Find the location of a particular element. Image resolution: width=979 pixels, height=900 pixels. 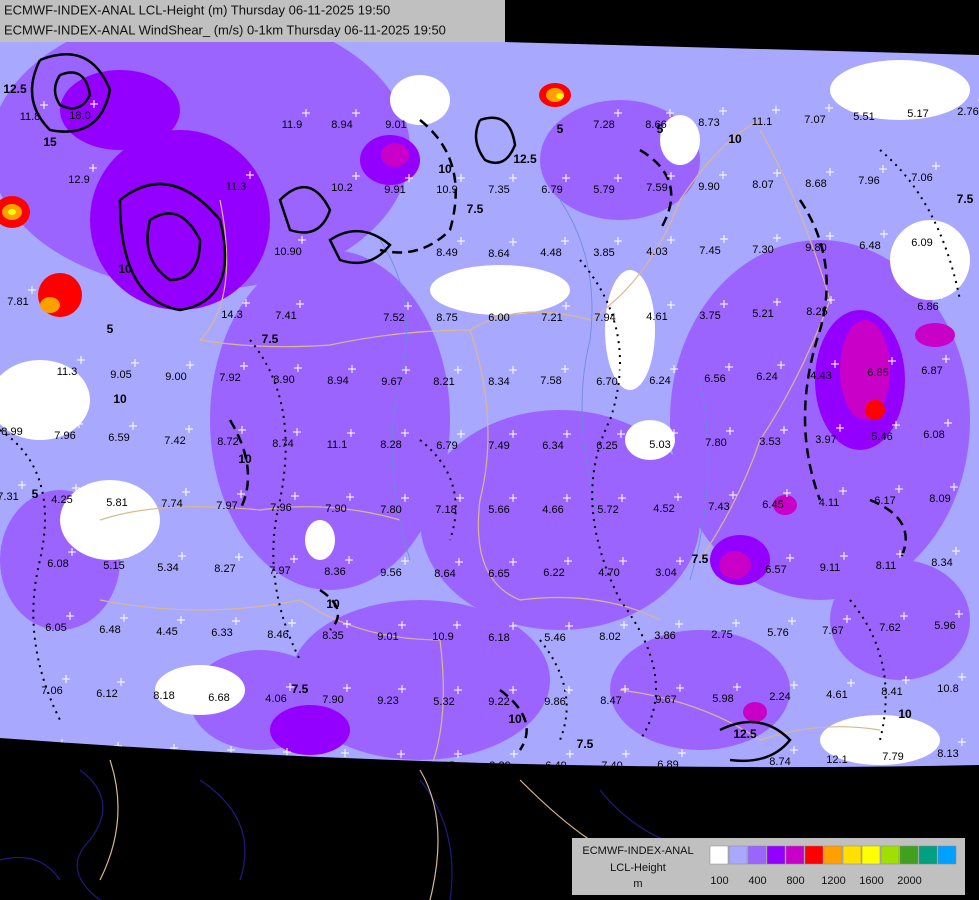

station-value: 8.47 is located at coordinates (610, 701).